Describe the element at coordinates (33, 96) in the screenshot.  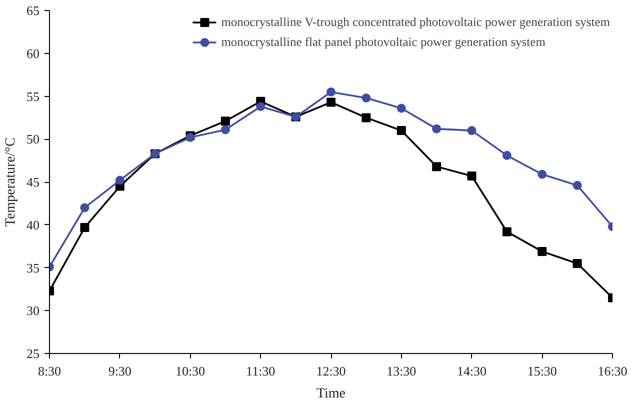
I see `y-tick-label: 55` at that location.